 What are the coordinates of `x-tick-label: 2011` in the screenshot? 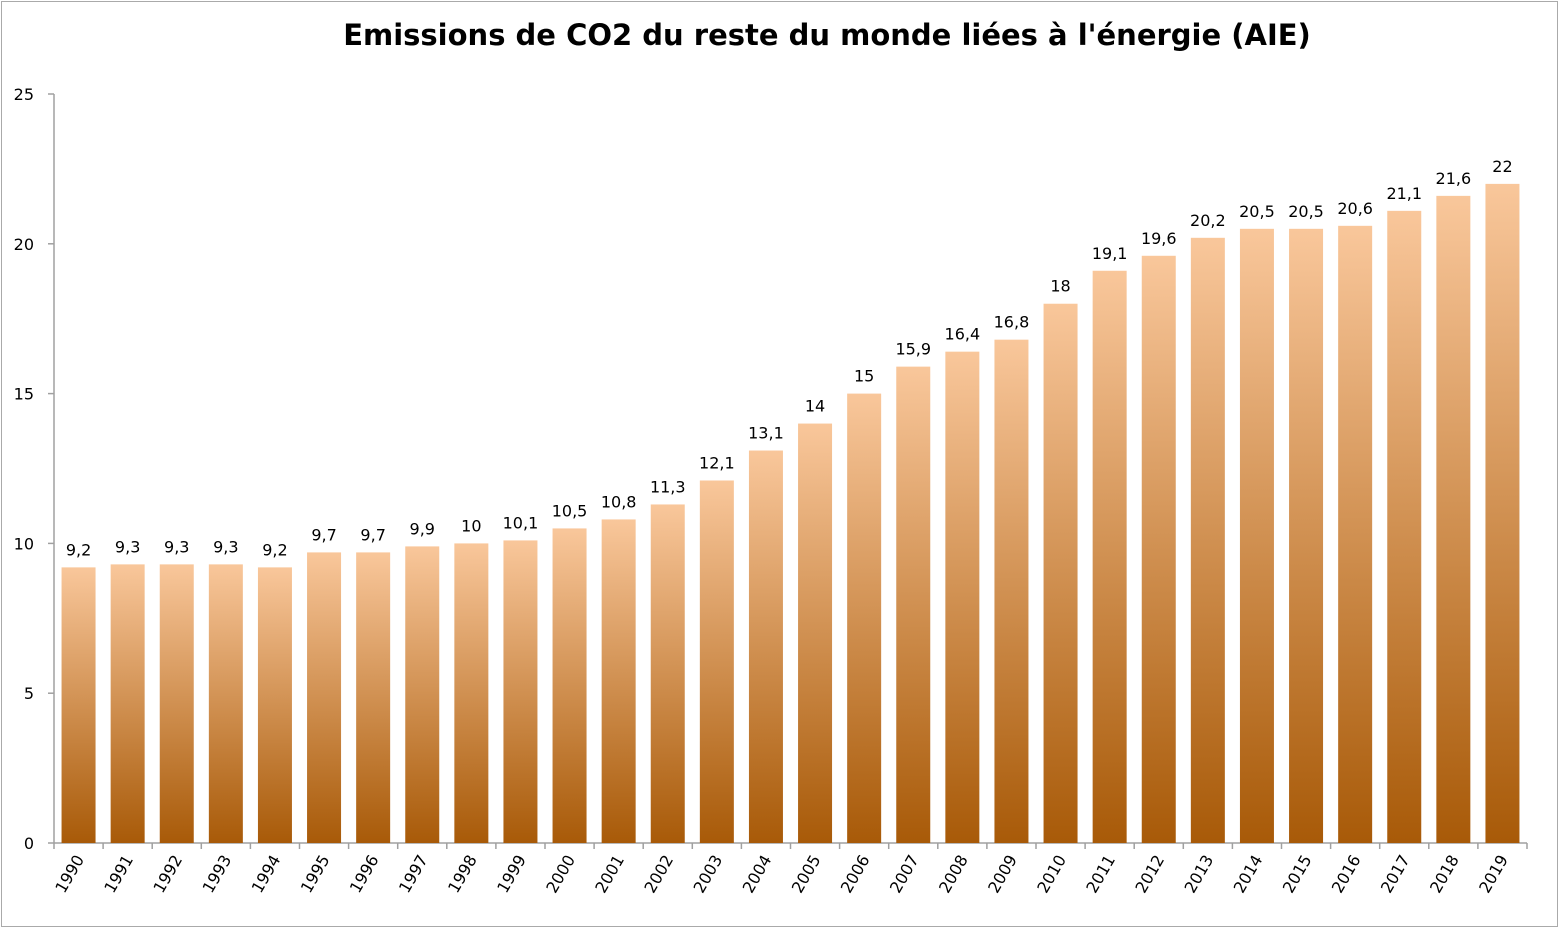 It's located at (1100, 874).